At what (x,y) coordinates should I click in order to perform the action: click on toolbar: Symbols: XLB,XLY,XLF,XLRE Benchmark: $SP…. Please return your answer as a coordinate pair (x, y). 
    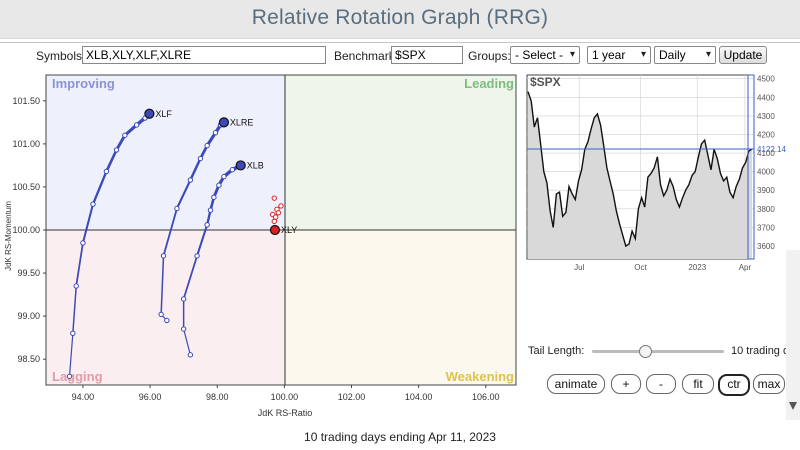
    Looking at the image, I should click on (400, 57).